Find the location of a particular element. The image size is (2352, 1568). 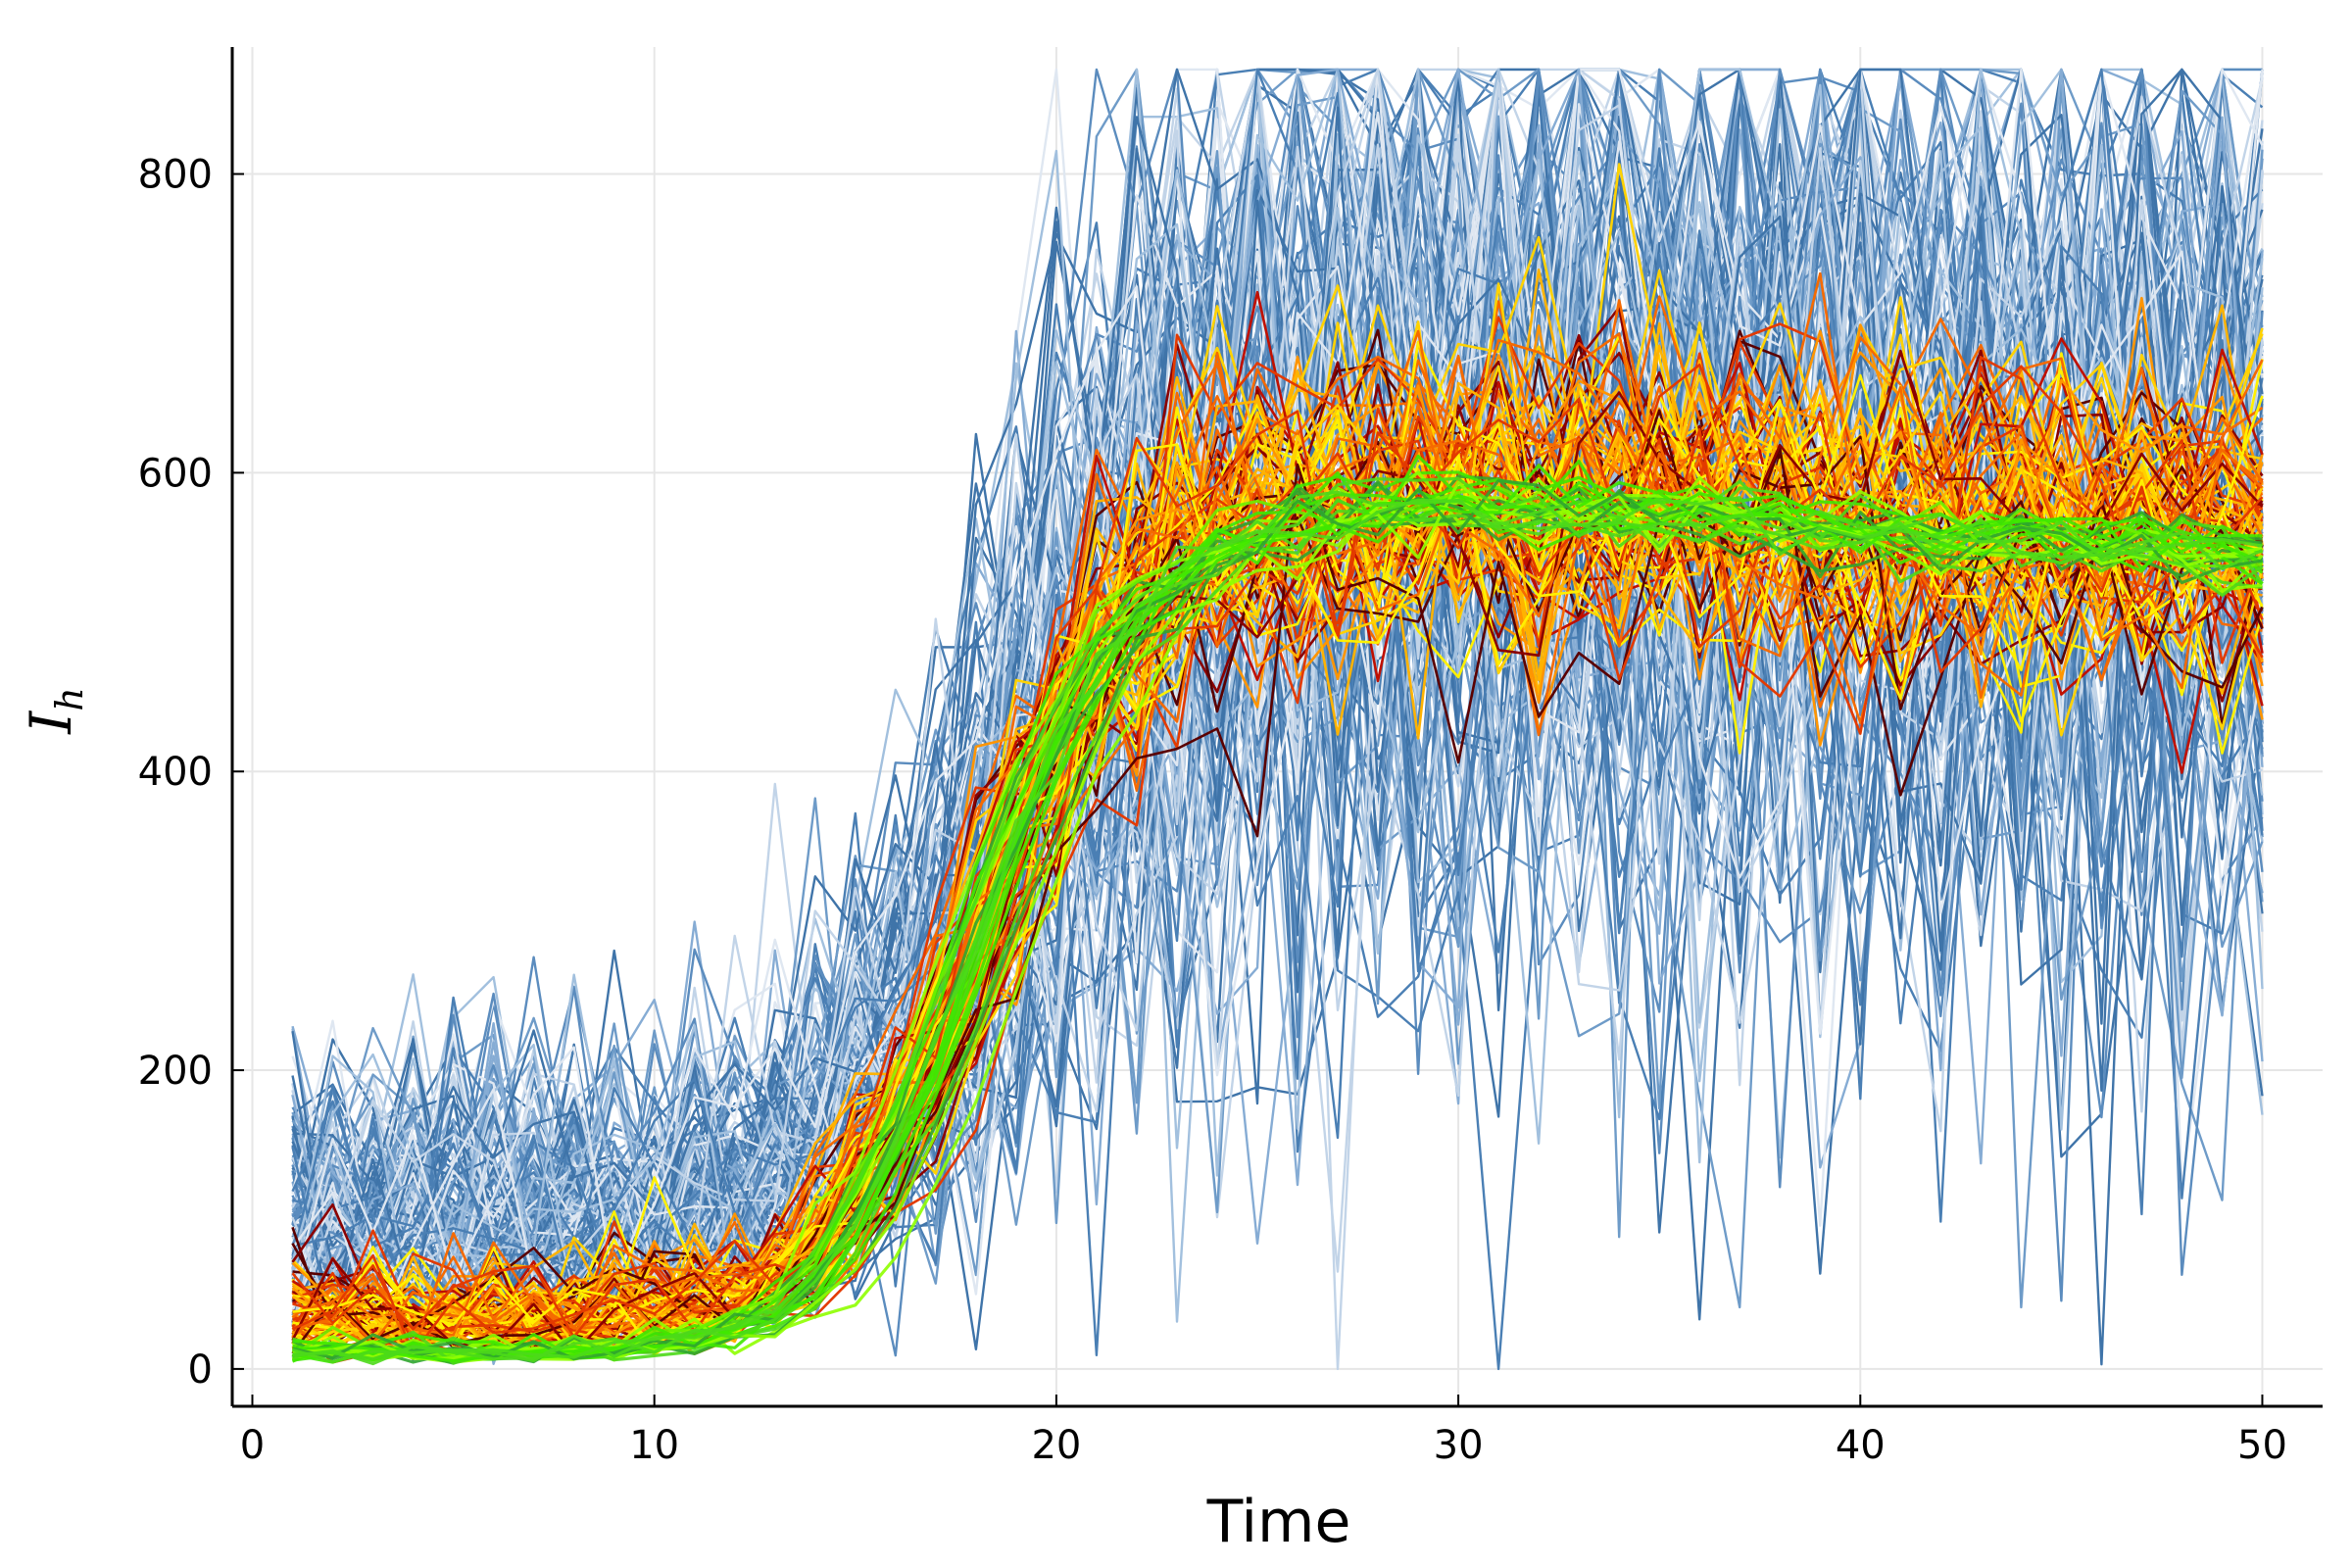

x-tick-label: 50 is located at coordinates (2262, 1445).